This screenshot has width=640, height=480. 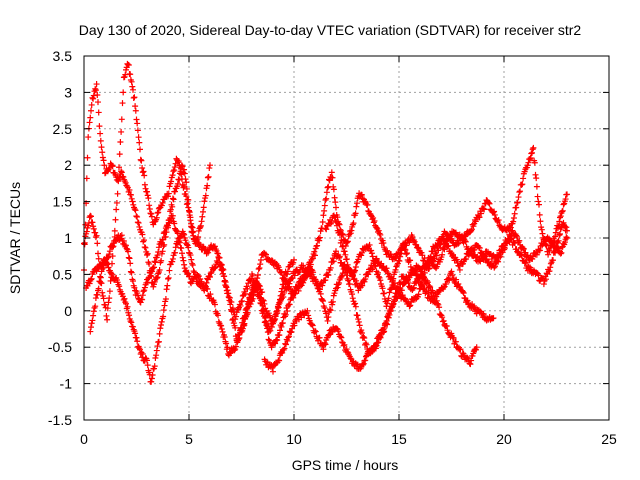 I want to click on y-tick-label: 1.5, so click(x=63, y=202).